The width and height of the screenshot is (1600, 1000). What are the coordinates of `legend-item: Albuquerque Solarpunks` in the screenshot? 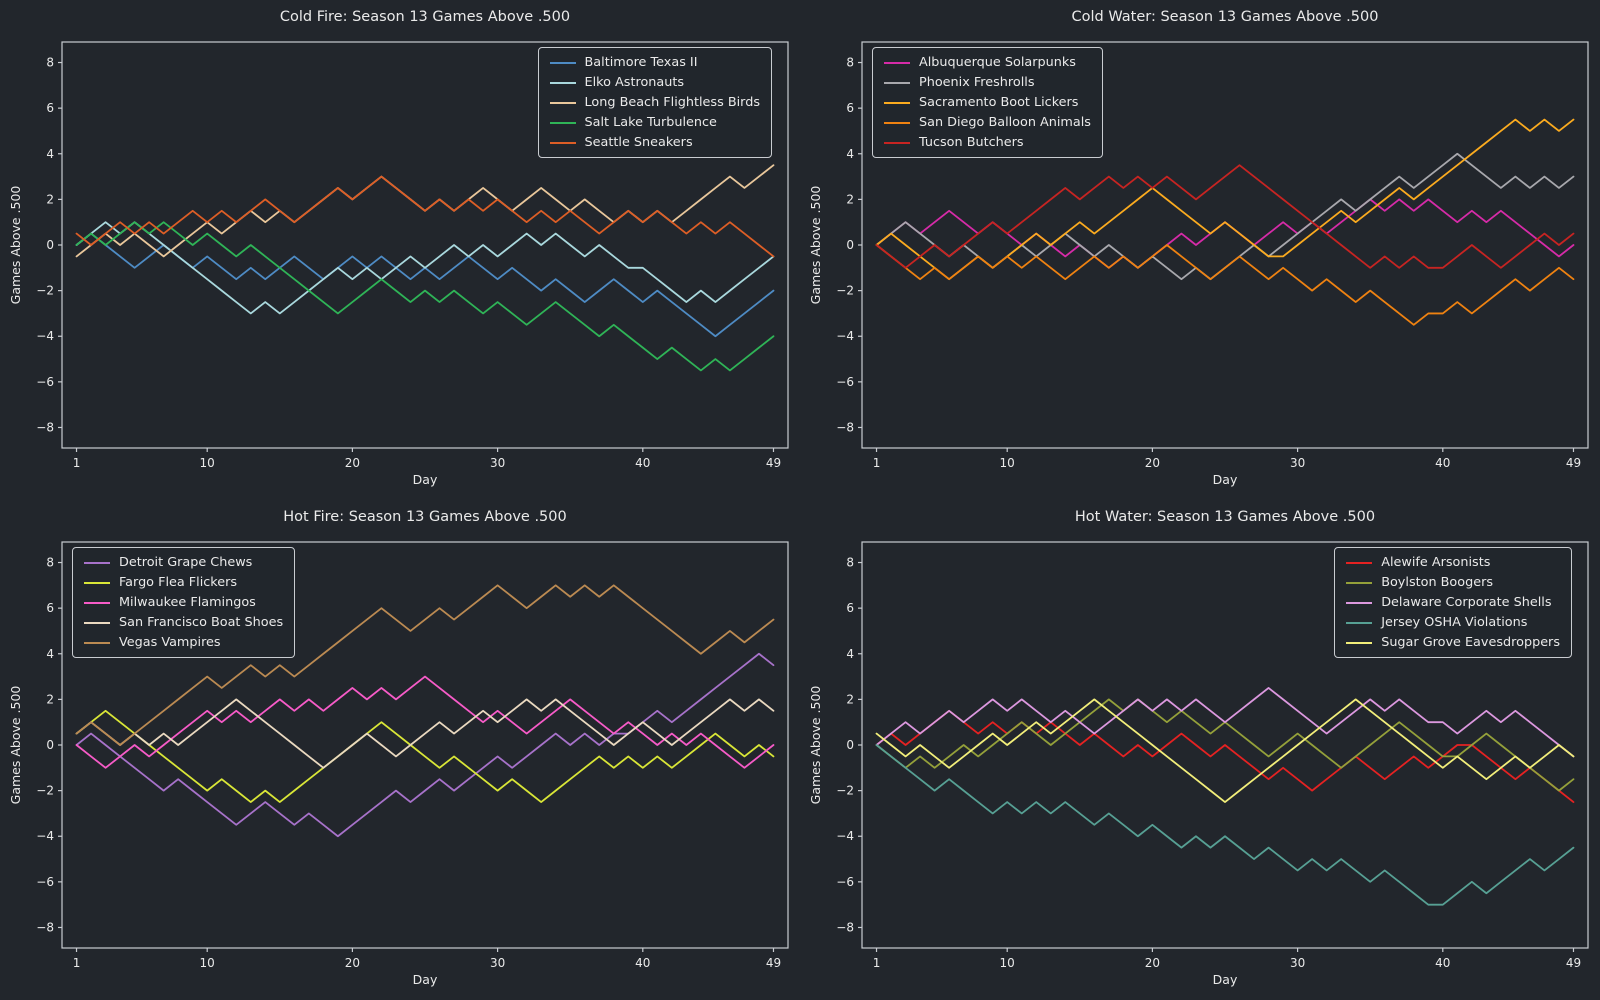 It's located at (987, 62).